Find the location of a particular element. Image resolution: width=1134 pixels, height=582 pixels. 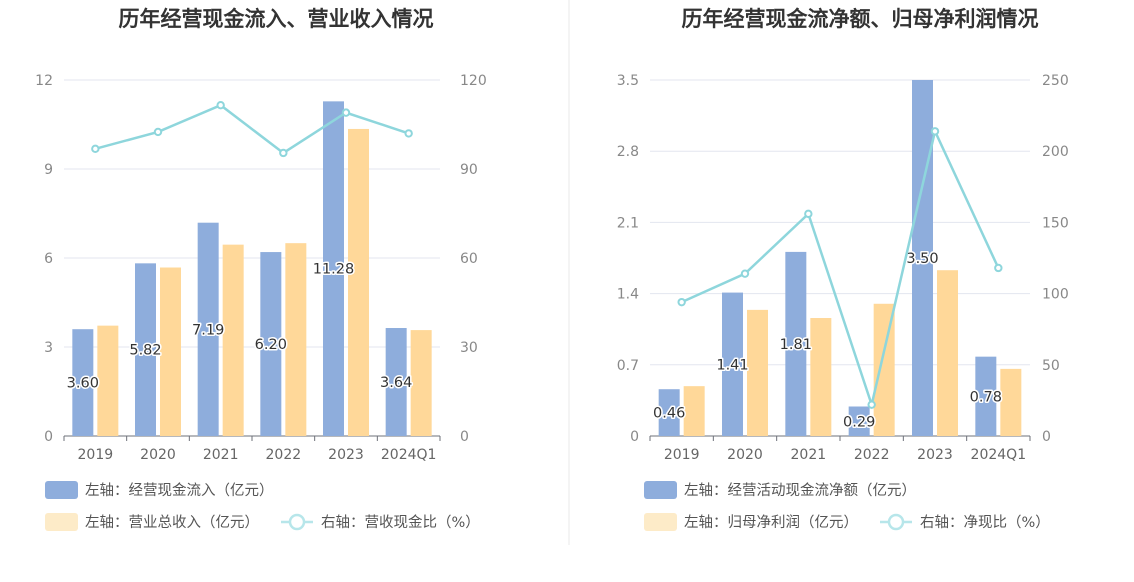

left-axis-tick-label: 3 is located at coordinates (48, 348).